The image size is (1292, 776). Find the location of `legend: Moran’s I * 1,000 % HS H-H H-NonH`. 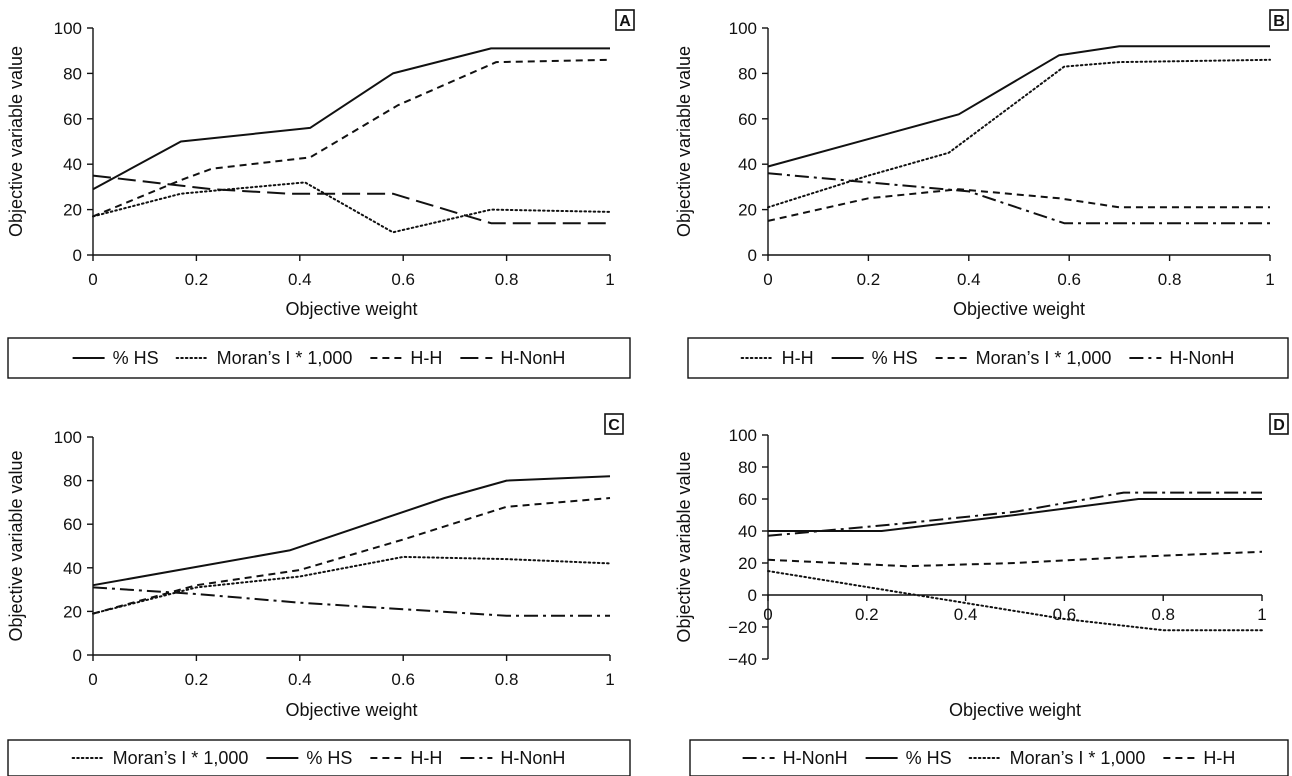

legend: Moran’s I * 1,000 % HS H-H H-NonH is located at coordinates (319, 757).